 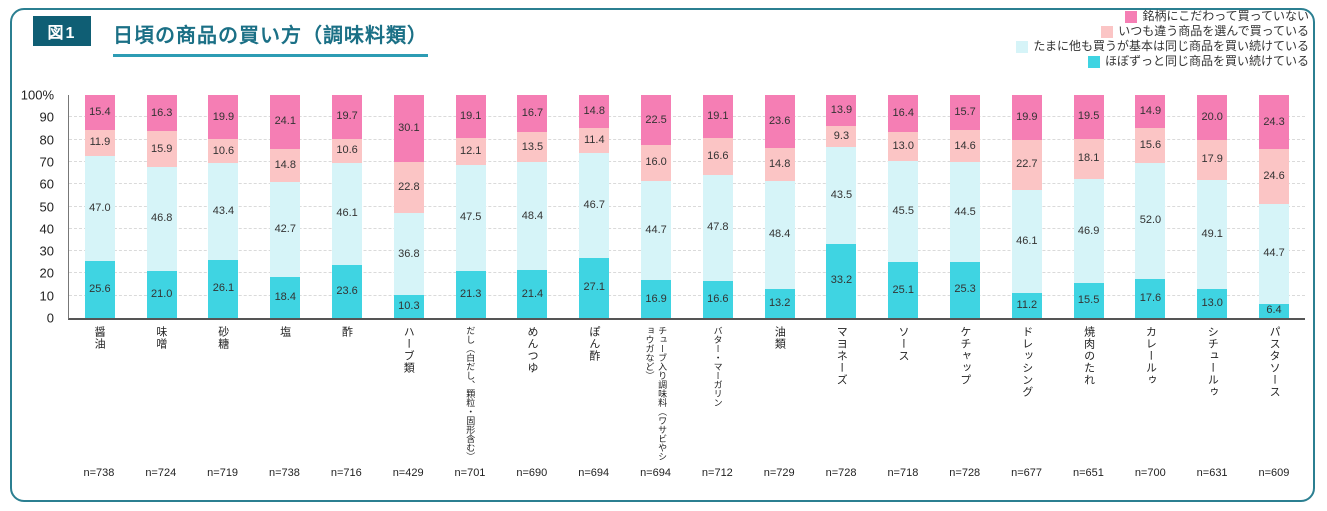 I want to click on y-tick-label: 40, so click(x=46, y=229).